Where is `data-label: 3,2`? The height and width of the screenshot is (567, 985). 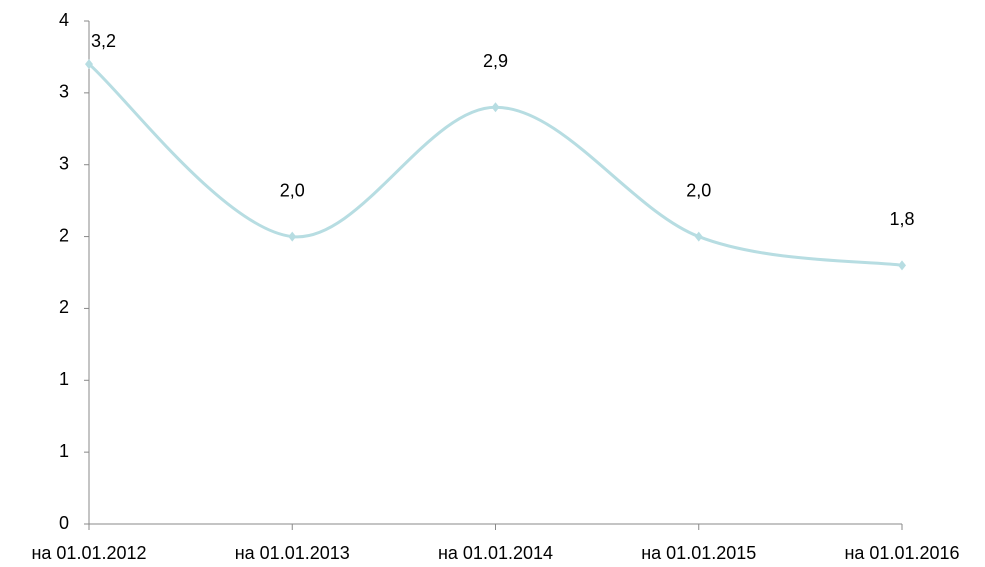 data-label: 3,2 is located at coordinates (103, 41).